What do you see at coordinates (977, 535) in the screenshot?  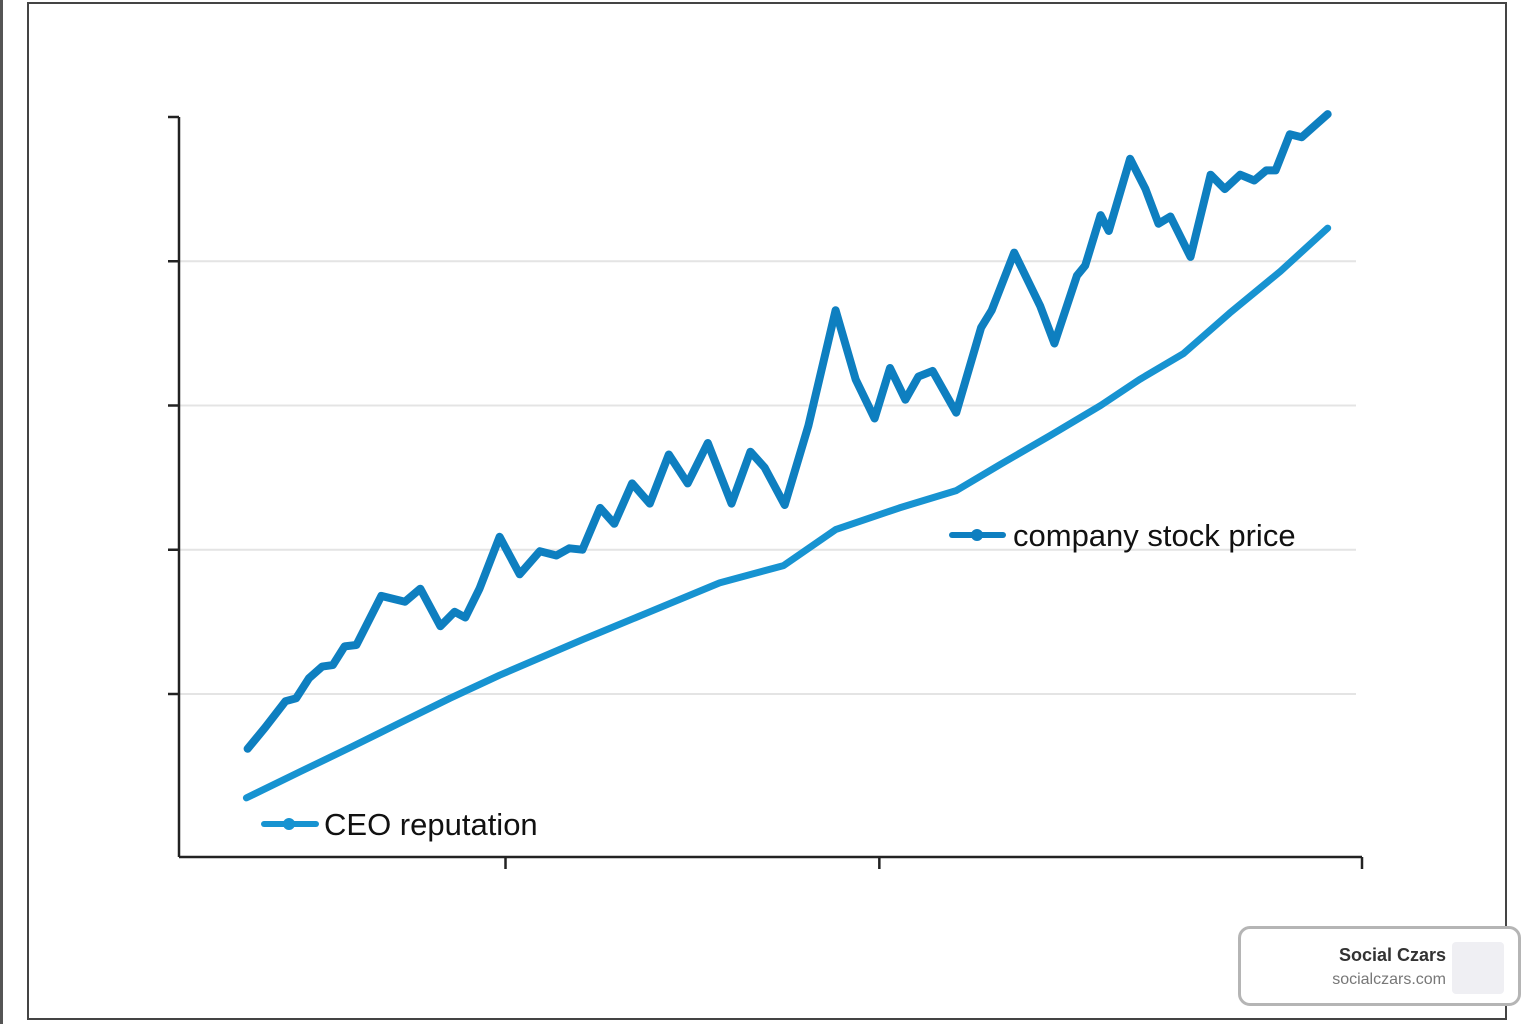 I see `legend-marker-stock` at bounding box center [977, 535].